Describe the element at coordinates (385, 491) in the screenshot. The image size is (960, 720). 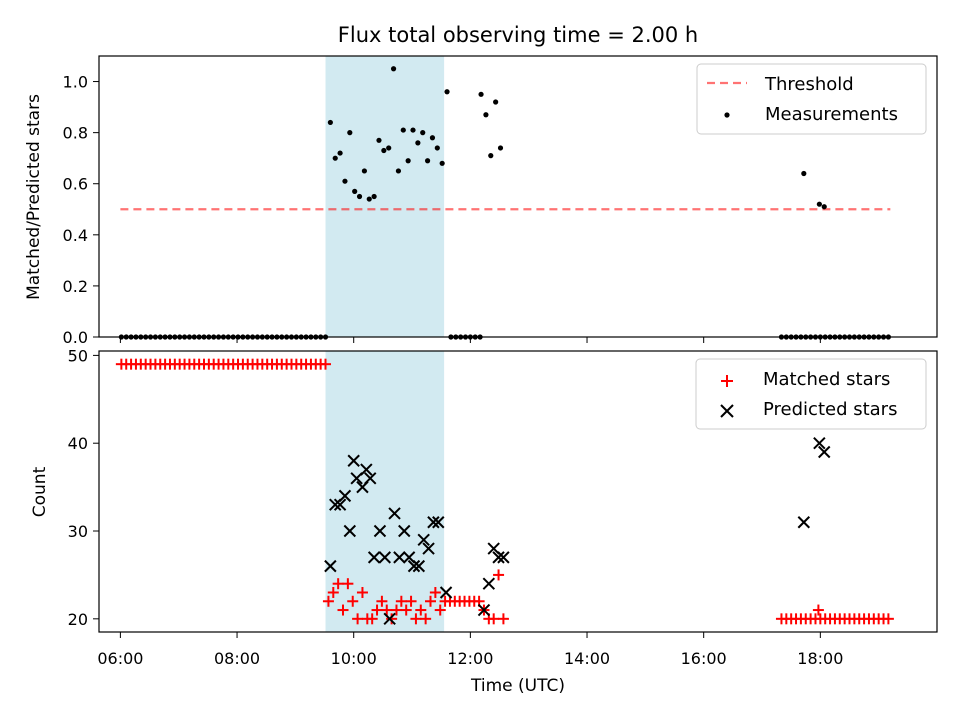
I see `bottom-highlight-band` at that location.